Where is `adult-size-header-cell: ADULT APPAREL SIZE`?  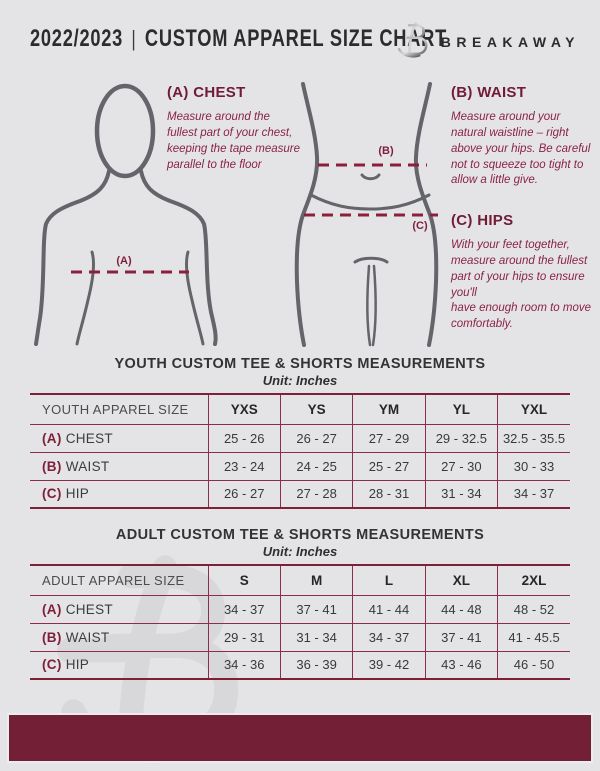 adult-size-header-cell: ADULT APPAREL SIZE is located at coordinates (113, 580).